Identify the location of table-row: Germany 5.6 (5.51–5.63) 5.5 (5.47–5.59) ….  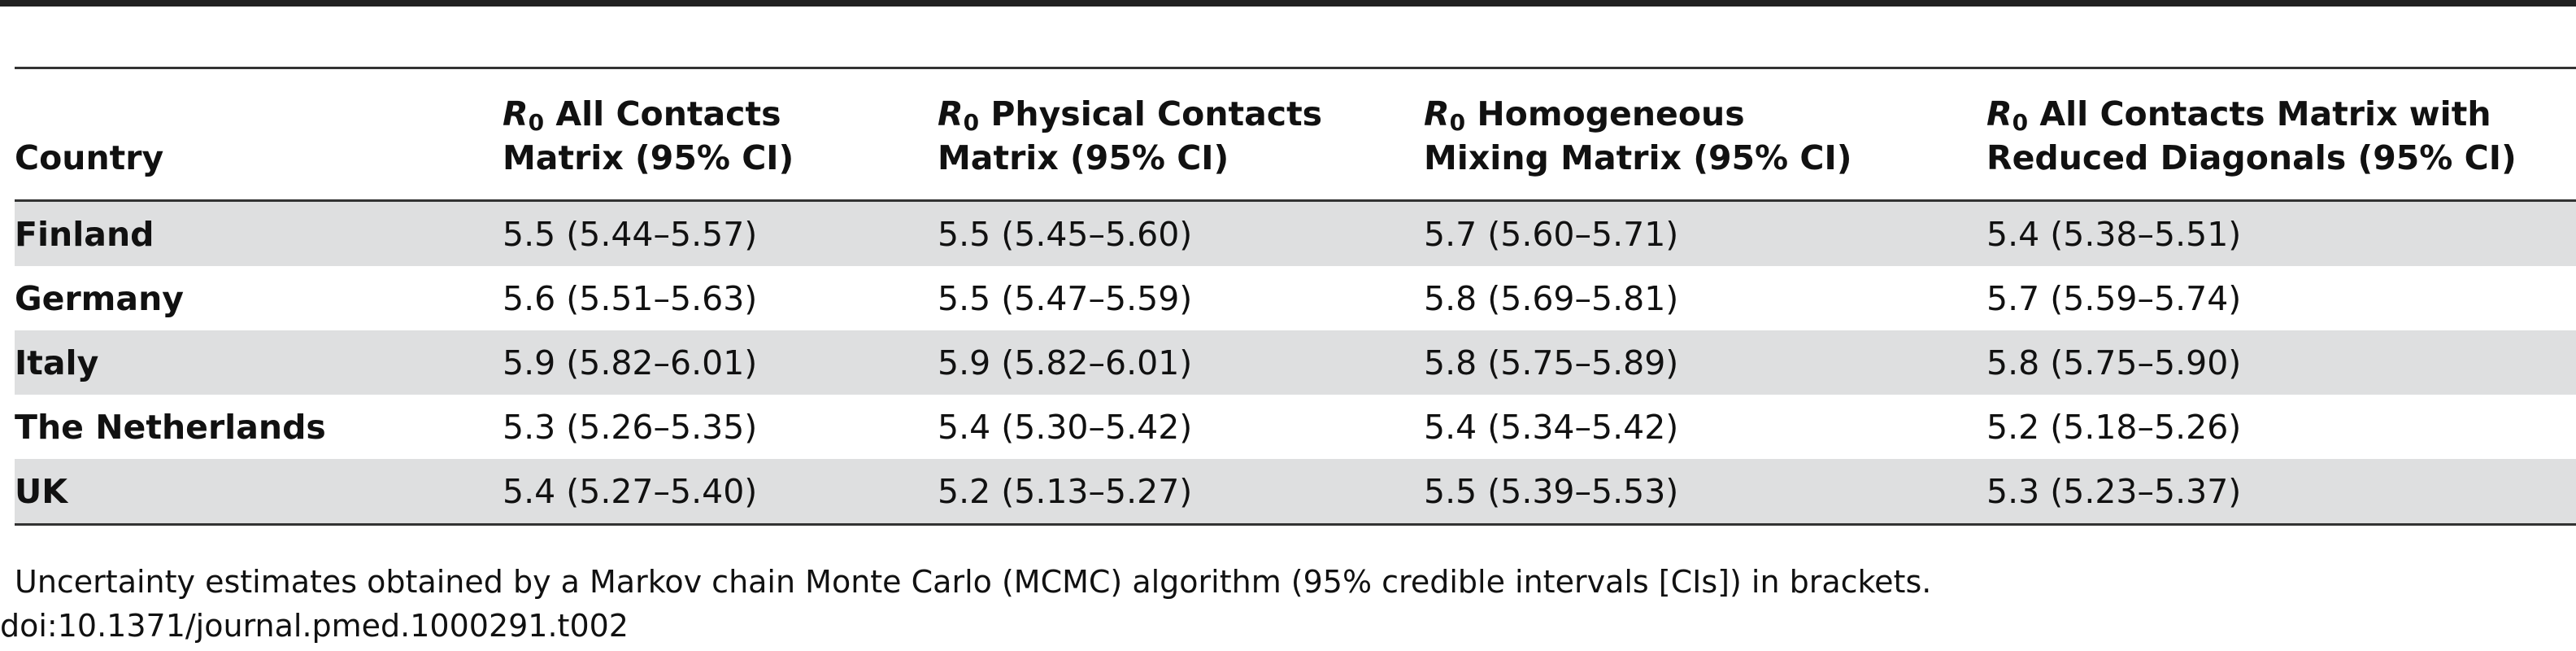
(1296, 298).